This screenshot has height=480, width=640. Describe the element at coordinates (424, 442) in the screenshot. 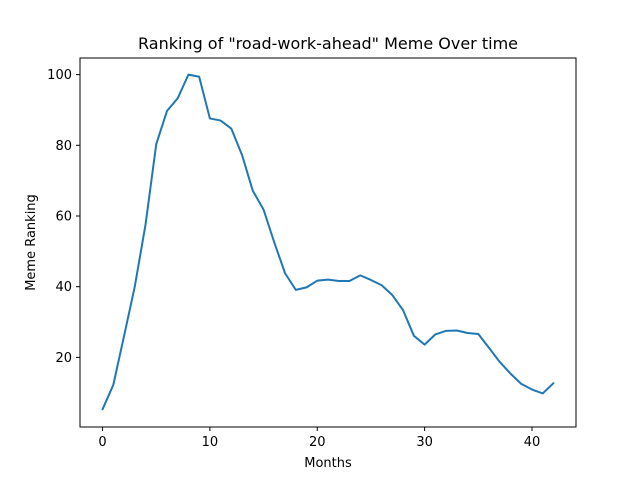

I see `x-tick-label-3: 30` at that location.